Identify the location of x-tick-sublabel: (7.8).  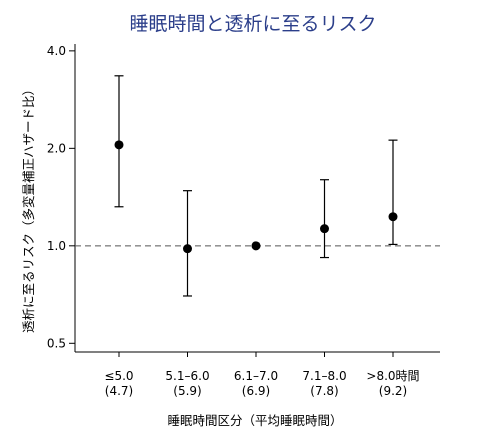
(324, 391).